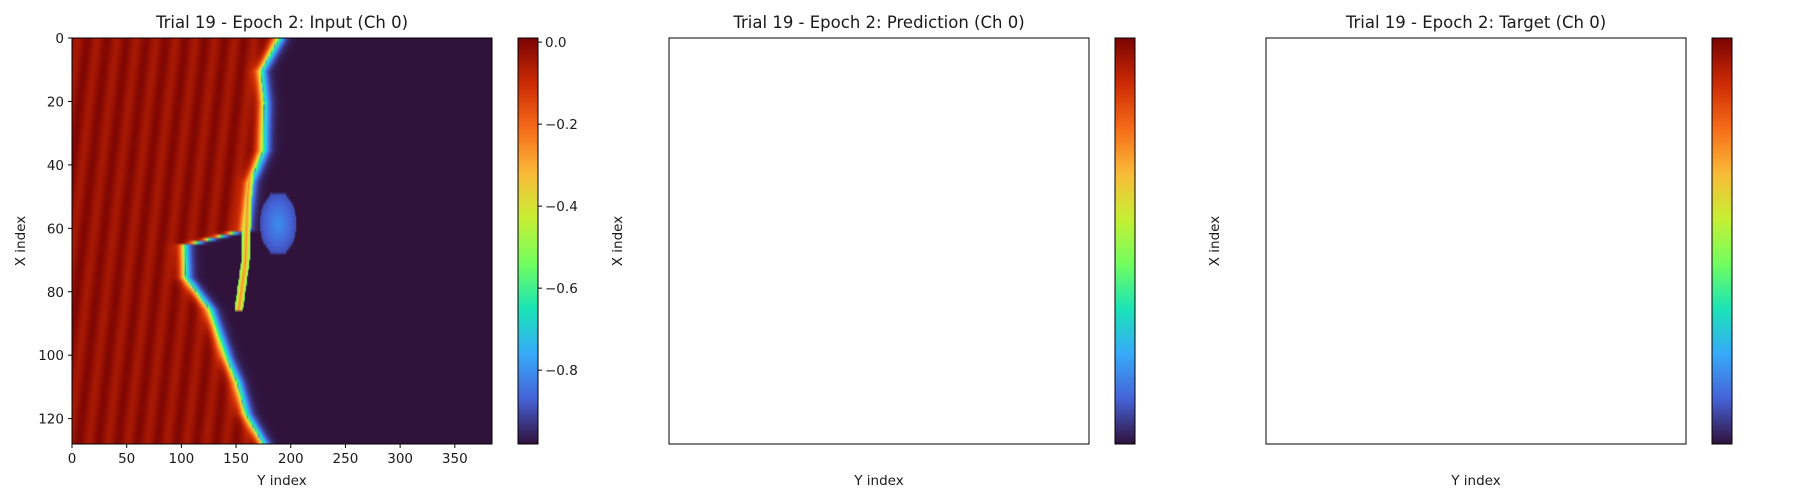  Describe the element at coordinates (55, 293) in the screenshot. I see `y-tick-label: 80` at that location.